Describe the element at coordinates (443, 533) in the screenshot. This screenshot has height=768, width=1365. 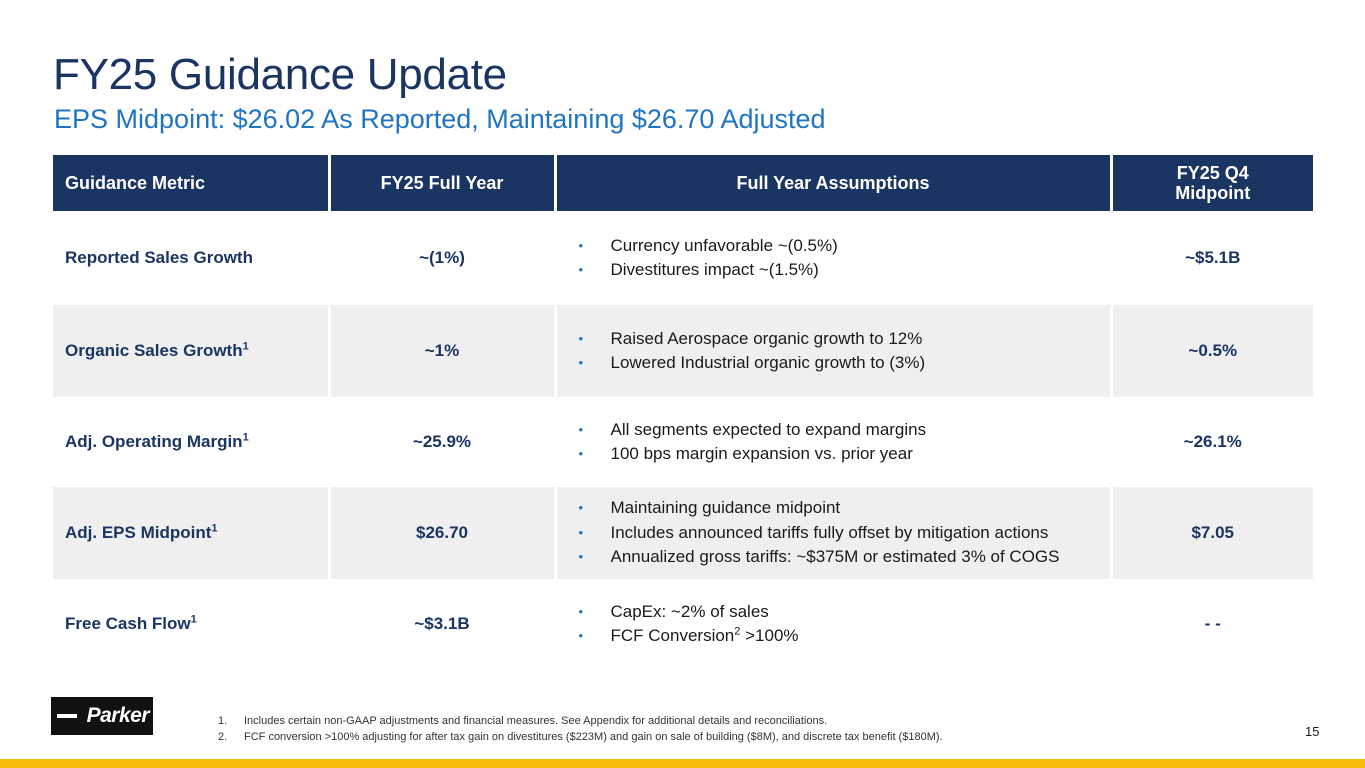
I see `full-year-cell: $26.70` at that location.